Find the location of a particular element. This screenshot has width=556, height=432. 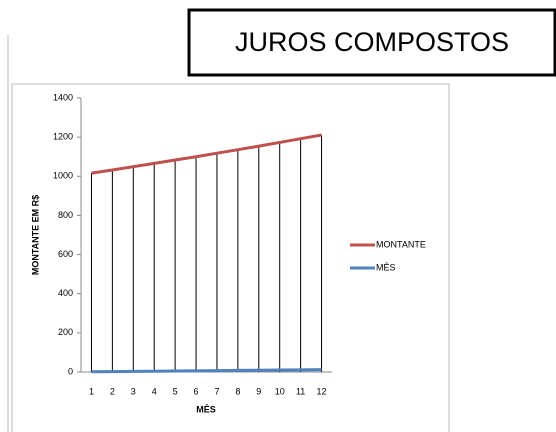

x-tick-label: 7 is located at coordinates (216, 391).